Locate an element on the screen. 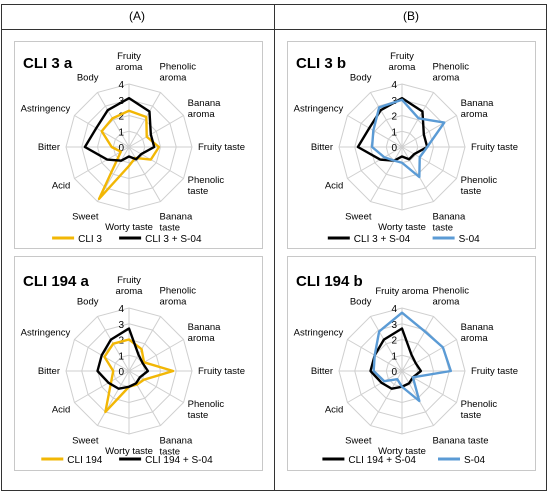 This screenshot has width=550, height=495. header-divider is located at coordinates (274, 29).